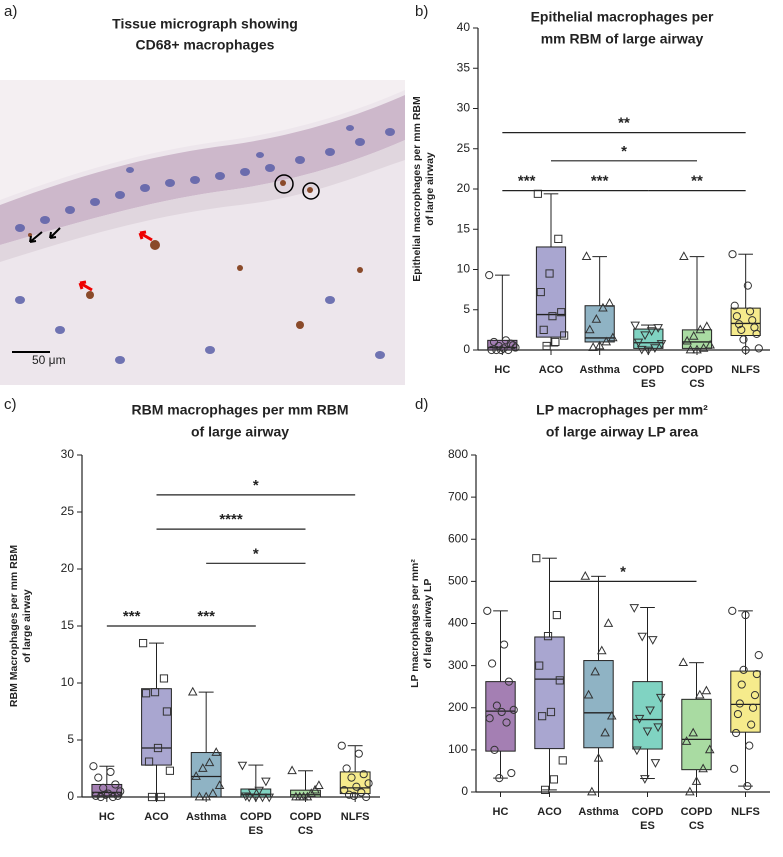  Describe the element at coordinates (70, 739) in the screenshot. I see `y-tick-label: 5` at that location.